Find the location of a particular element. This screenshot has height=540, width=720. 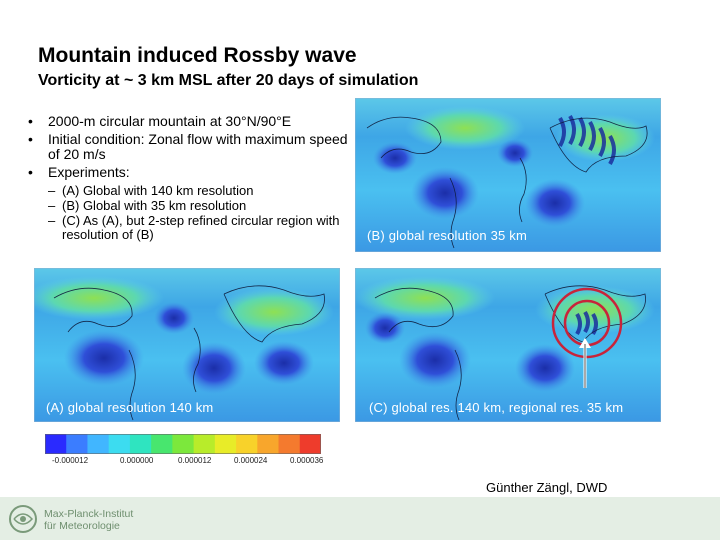

bullet-experiments: Experiments: is located at coordinates (188, 173).